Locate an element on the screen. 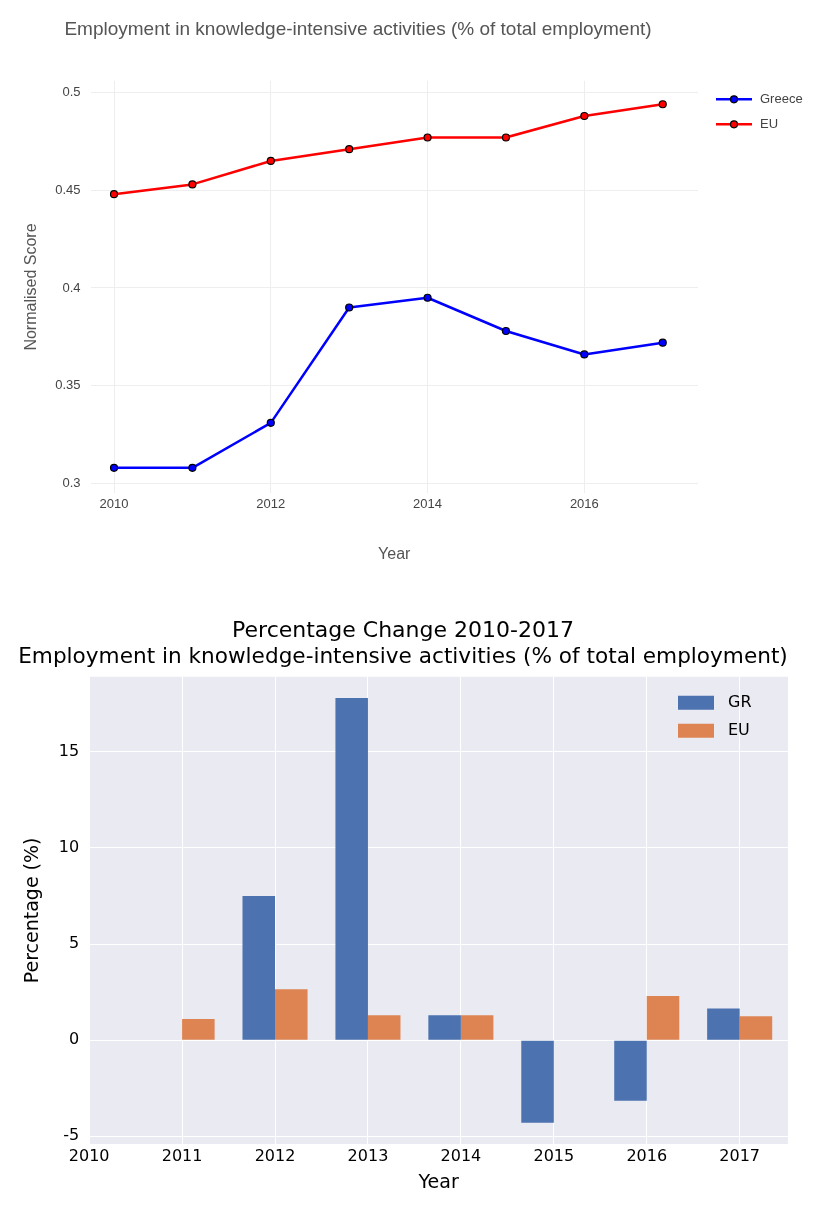 The height and width of the screenshot is (1222, 814). x-tick-label: 2017 is located at coordinates (740, 1155).